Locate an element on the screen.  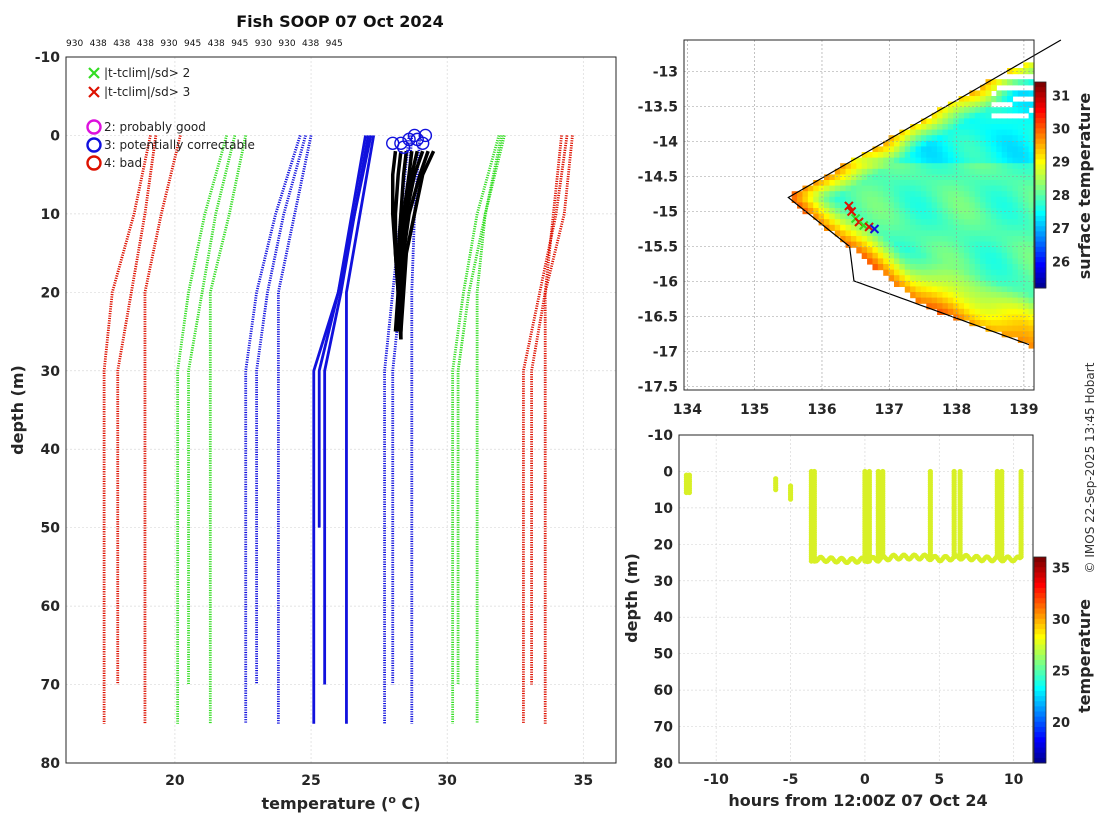
y-tick-label: -10 is located at coordinates (48, 58).